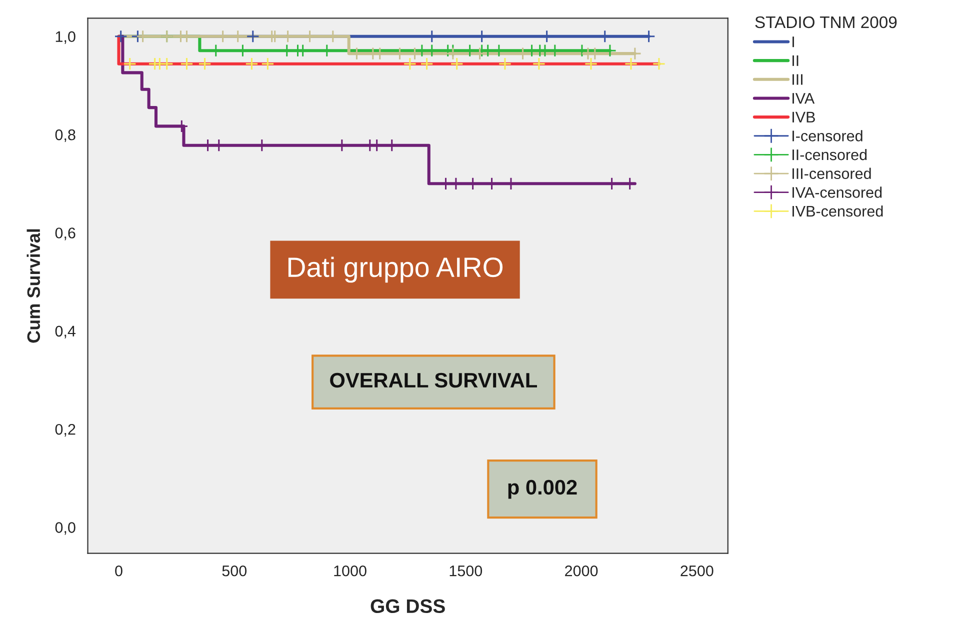 The image size is (954, 628). What do you see at coordinates (837, 192) in the screenshot?
I see `legend-label: IVA-censored` at bounding box center [837, 192].